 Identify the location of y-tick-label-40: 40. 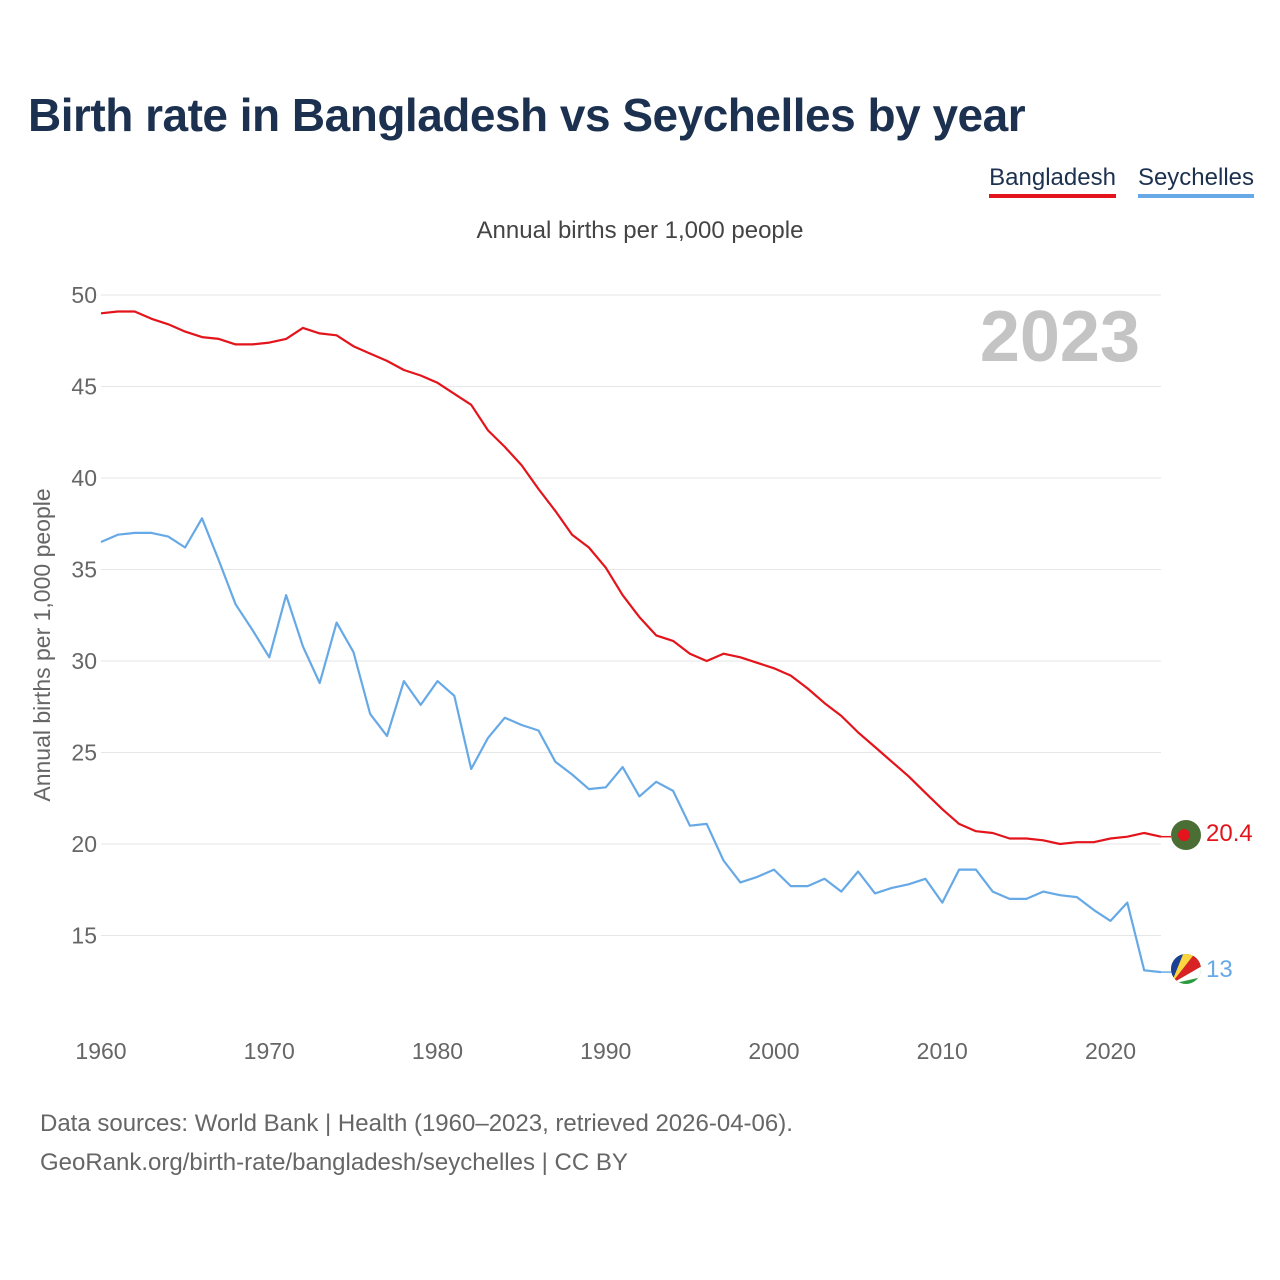
(84, 478).